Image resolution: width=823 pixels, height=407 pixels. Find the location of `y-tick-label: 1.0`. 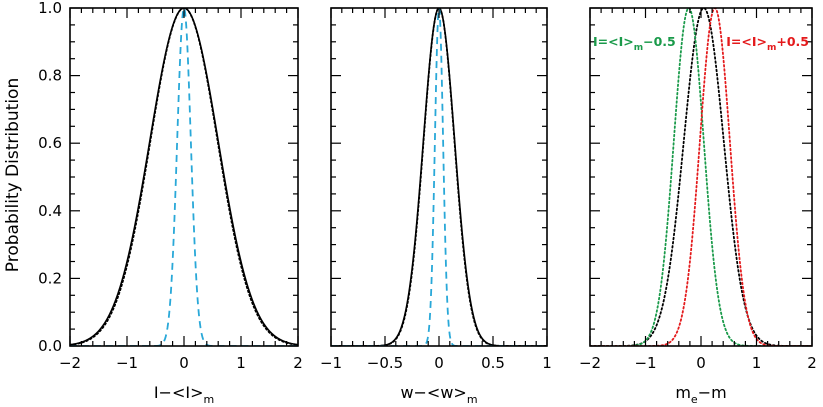

y-tick-label: 1.0 is located at coordinates (50, 8).